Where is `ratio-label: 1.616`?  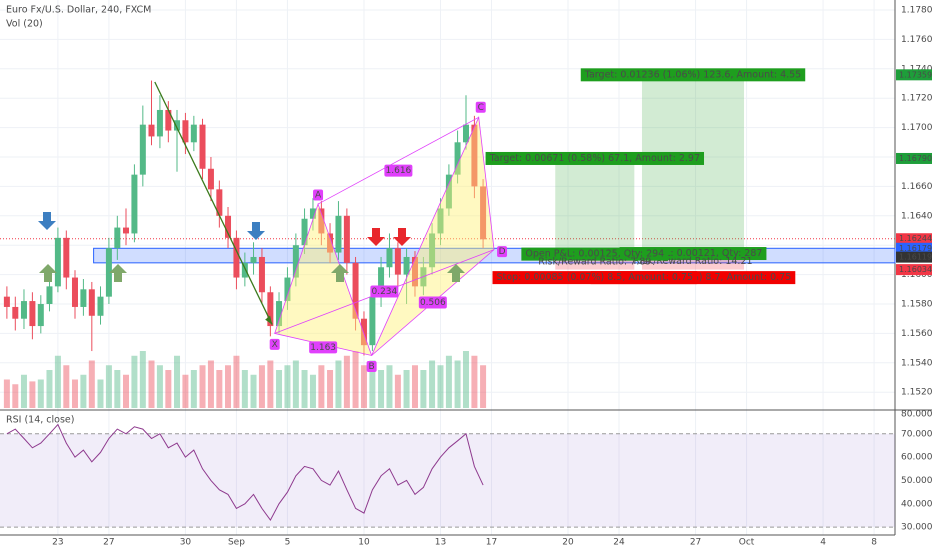
ratio-label: 1.616 is located at coordinates (398, 170).